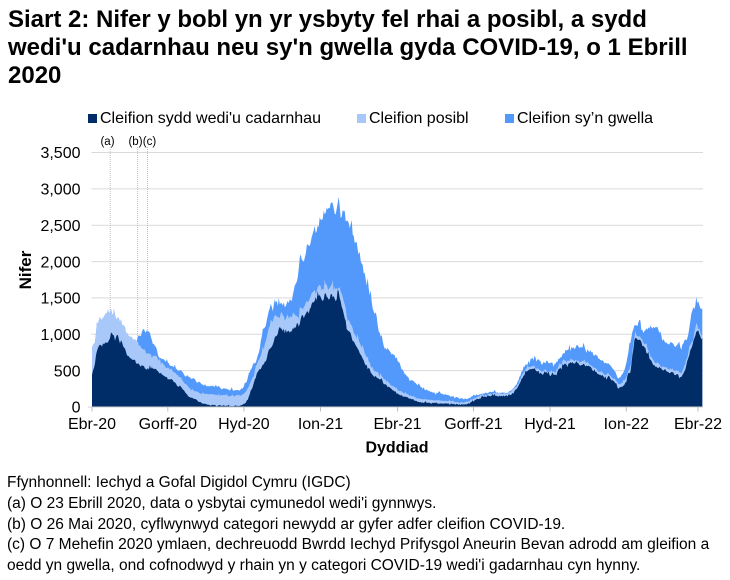 The width and height of the screenshot is (730, 580). Describe the element at coordinates (25, 269) in the screenshot. I see `svg-text: Nifer` at that location.